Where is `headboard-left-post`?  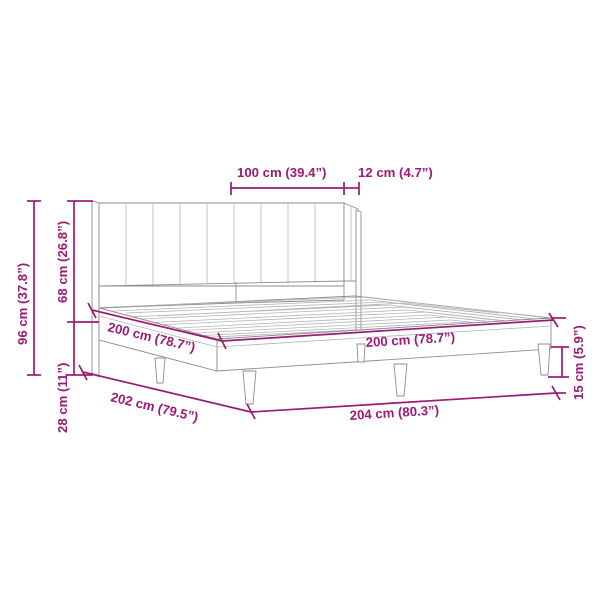
headboard-left-post is located at coordinates (95, 289).